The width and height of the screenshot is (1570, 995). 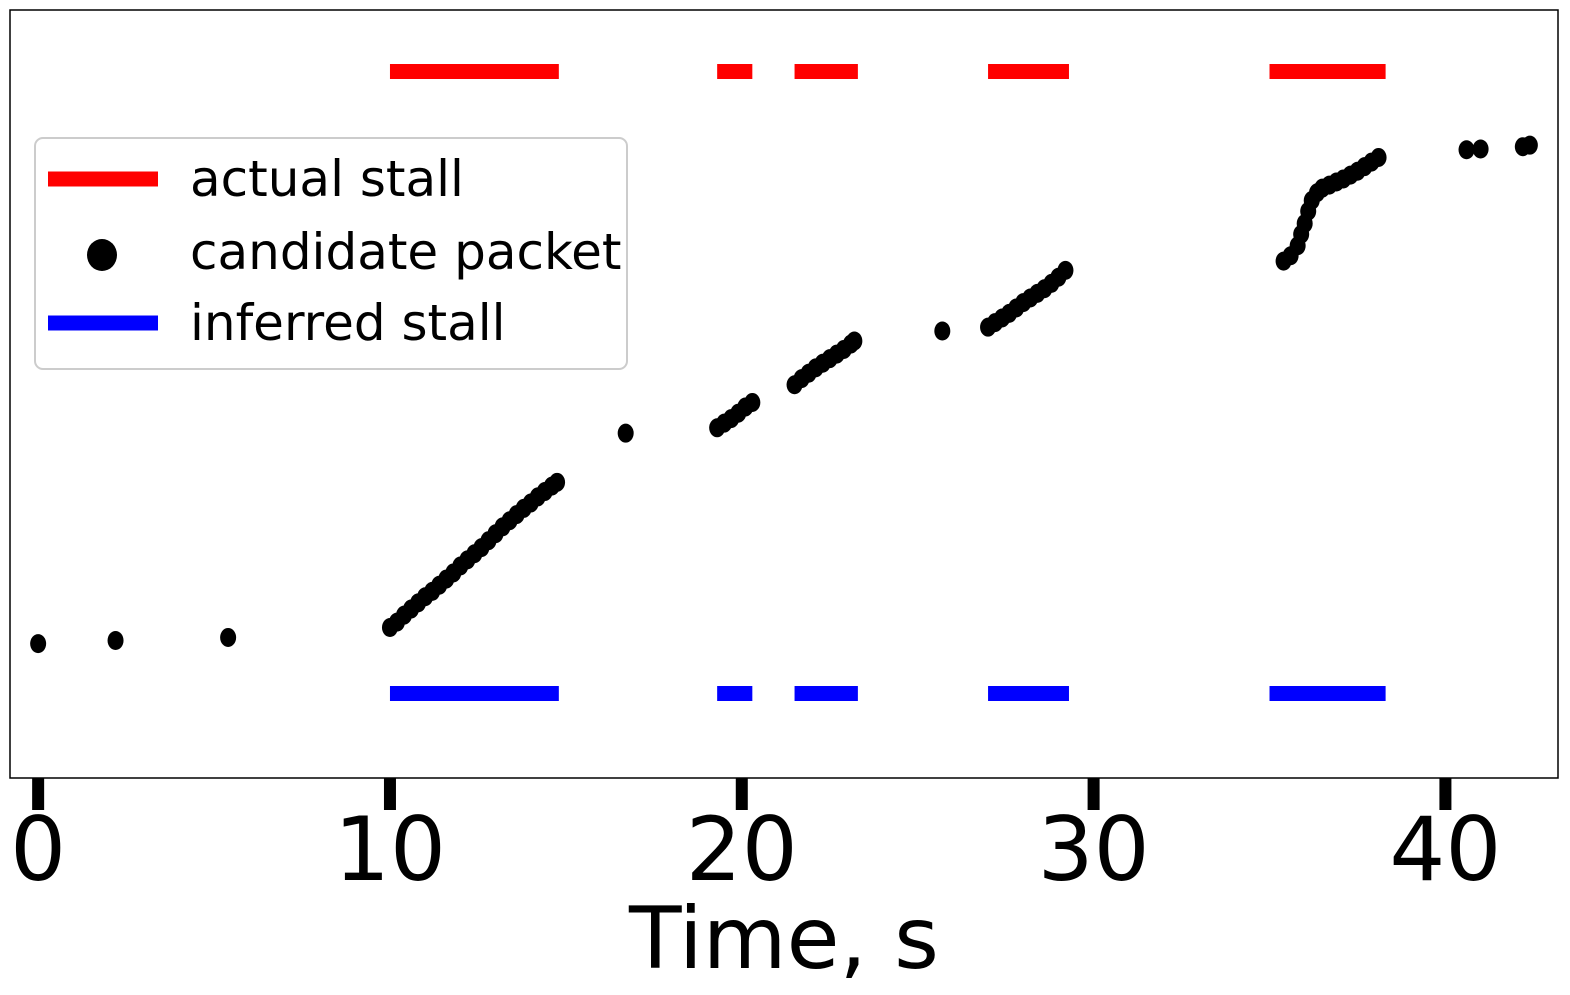 I want to click on x-axis: 0 10 20 30 40, so click(x=755, y=839).